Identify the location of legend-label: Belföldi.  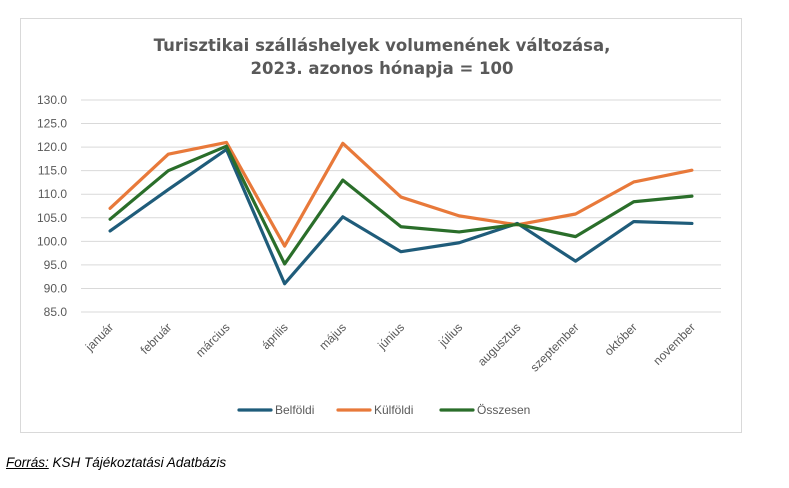
(294, 410).